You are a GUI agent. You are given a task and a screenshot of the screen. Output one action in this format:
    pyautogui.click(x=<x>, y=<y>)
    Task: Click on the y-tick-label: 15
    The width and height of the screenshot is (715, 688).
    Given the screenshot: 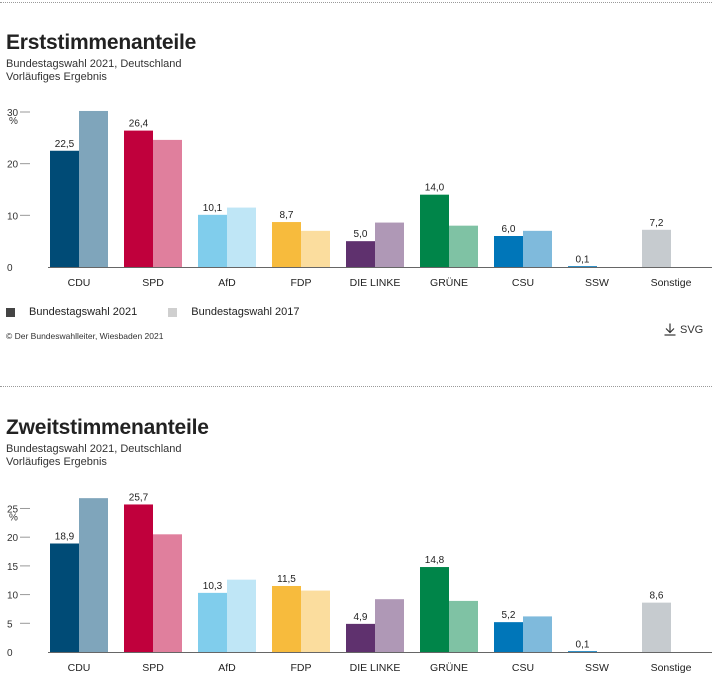 What is the action you would take?
    pyautogui.click(x=13, y=567)
    